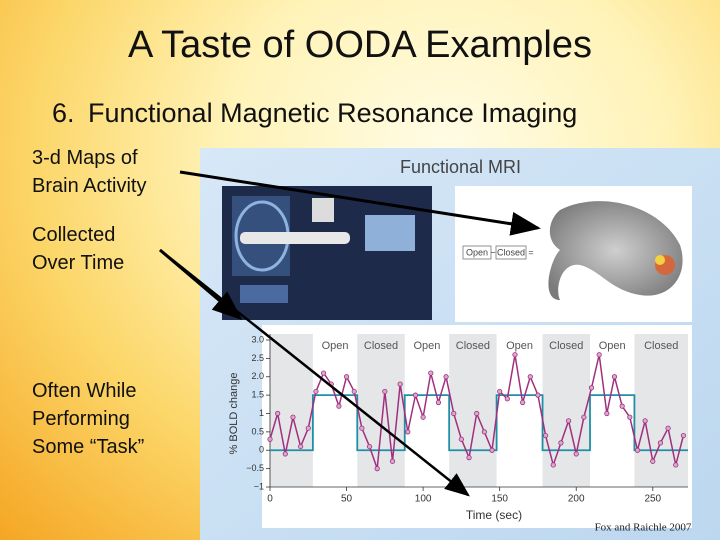  I want to click on y-tick-label: −0.5, so click(255, 468).